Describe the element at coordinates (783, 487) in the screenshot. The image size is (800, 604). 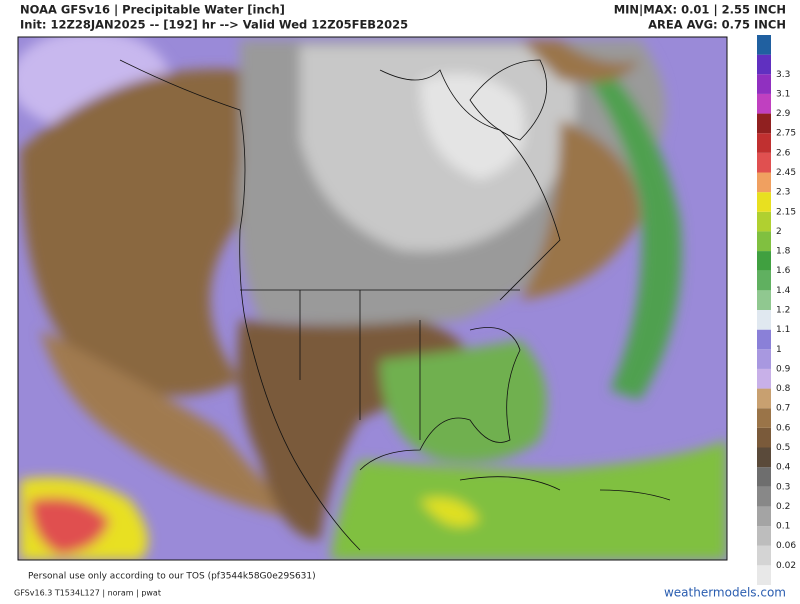
I see `colorbar-label: 0.3` at that location.